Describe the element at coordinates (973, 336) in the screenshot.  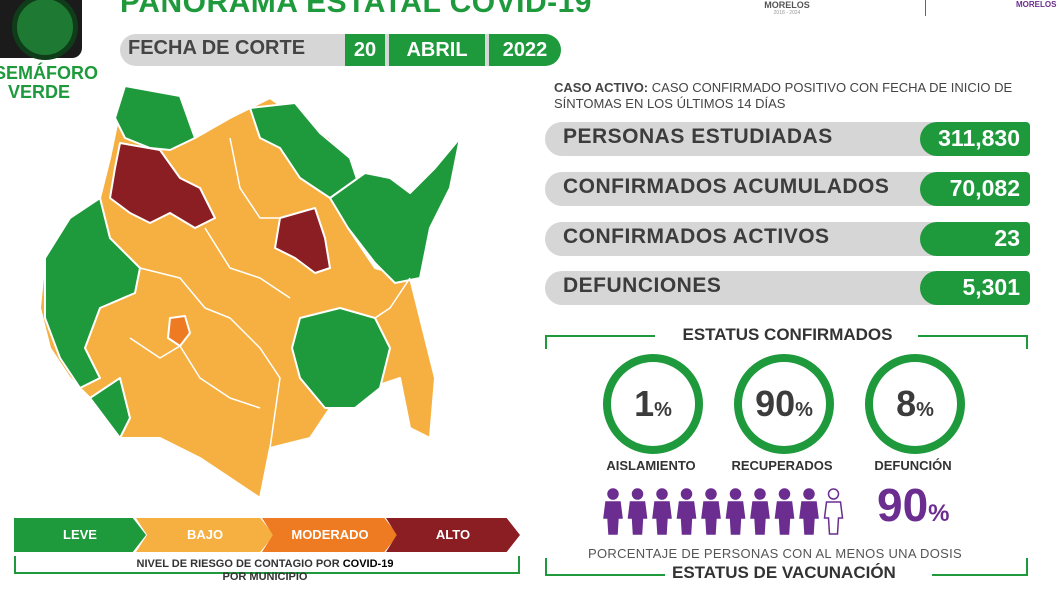
I see `estatus-bracket-top-right` at that location.